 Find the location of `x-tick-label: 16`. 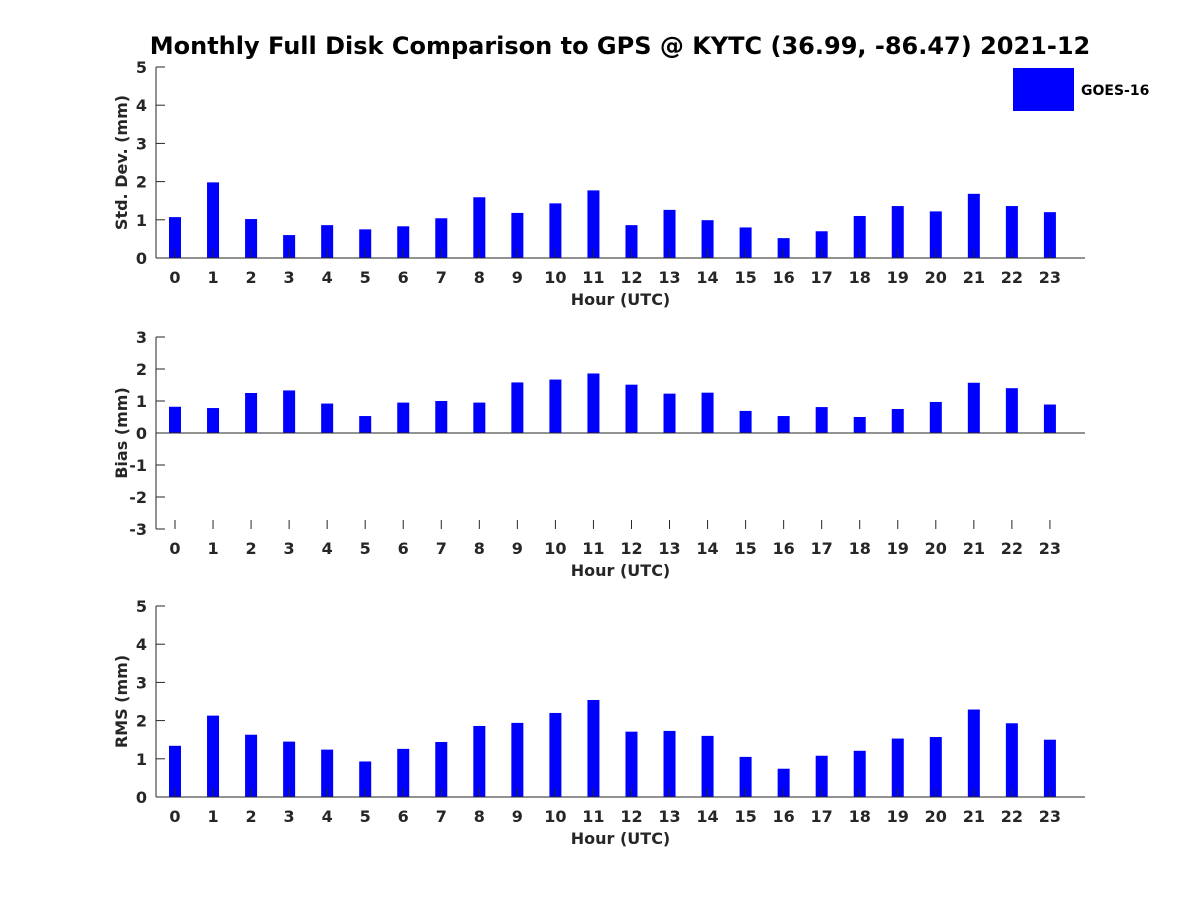

x-tick-label: 16 is located at coordinates (784, 816).